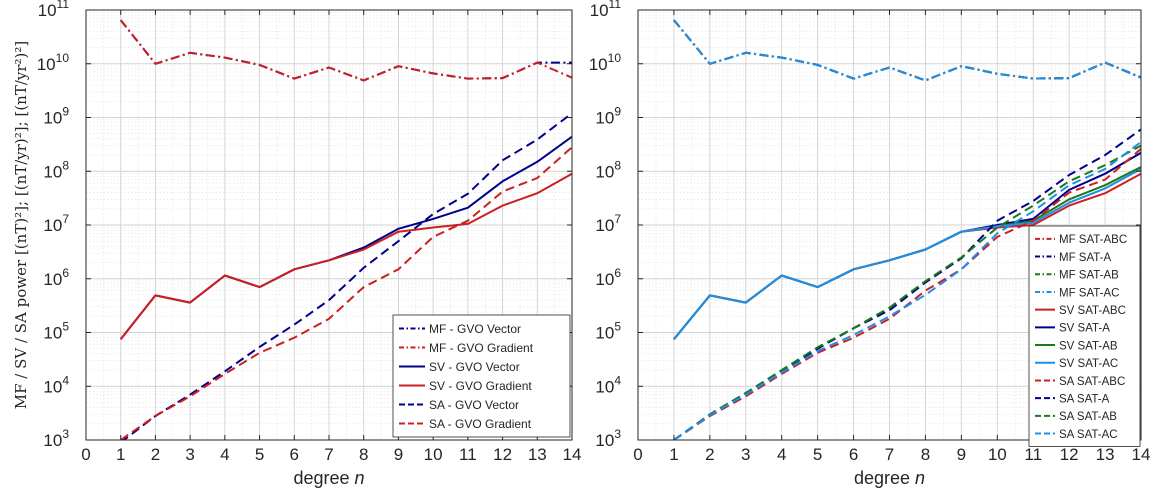 Image resolution: width=1152 pixels, height=499 pixels. Describe the element at coordinates (1085, 258) in the screenshot. I see `legend-label: MF SAT-A` at that location.